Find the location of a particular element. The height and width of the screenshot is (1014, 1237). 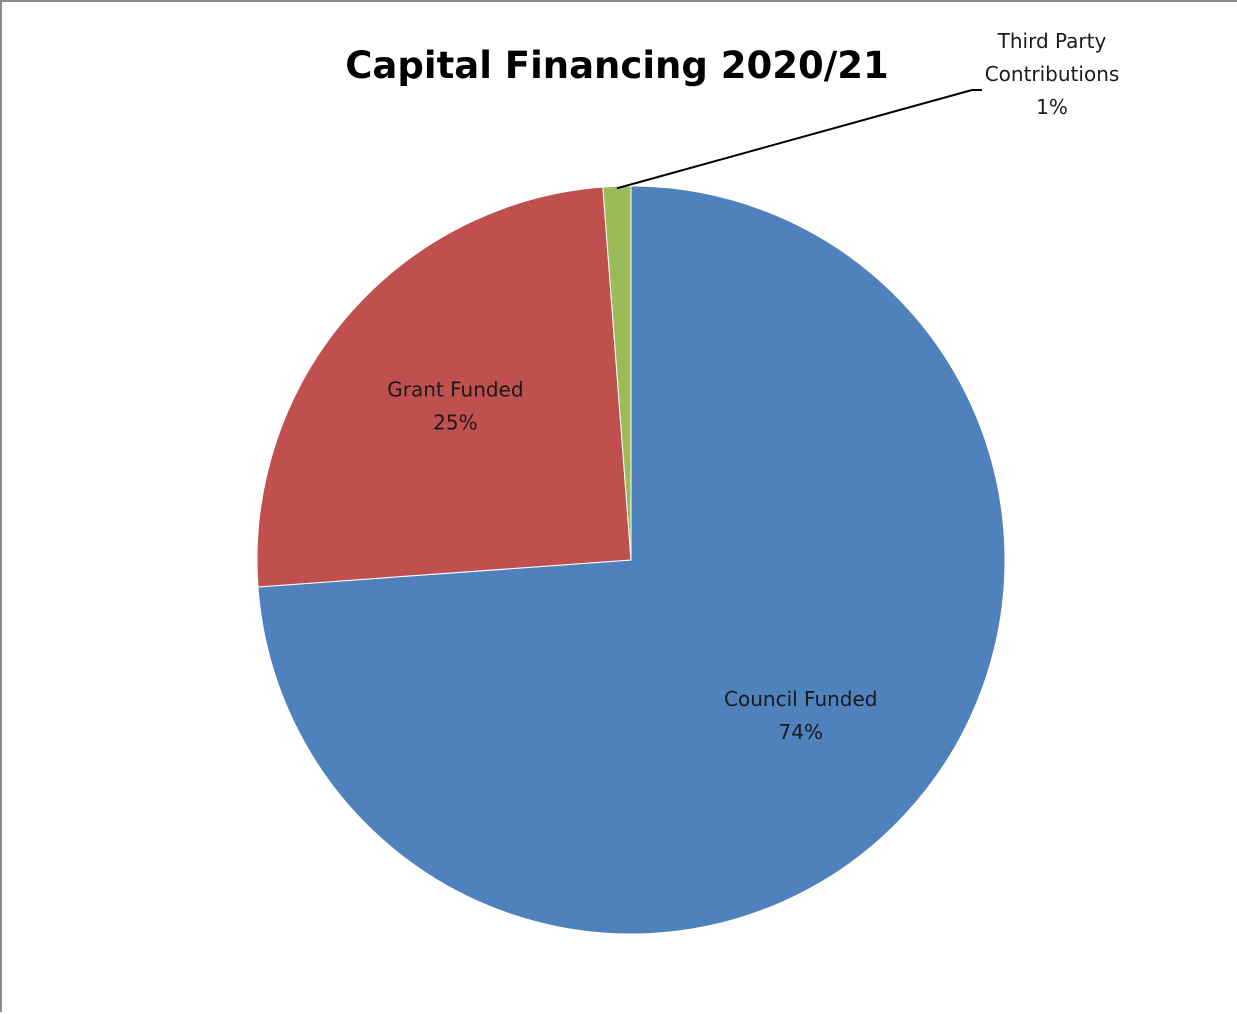

pie-slice-grant-funded is located at coordinates (444, 387).